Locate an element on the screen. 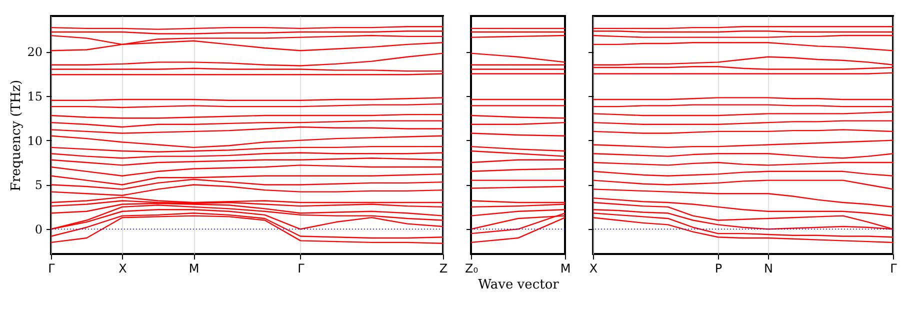 The width and height of the screenshot is (908, 310). y-tick-label: 20 is located at coordinates (34, 52).